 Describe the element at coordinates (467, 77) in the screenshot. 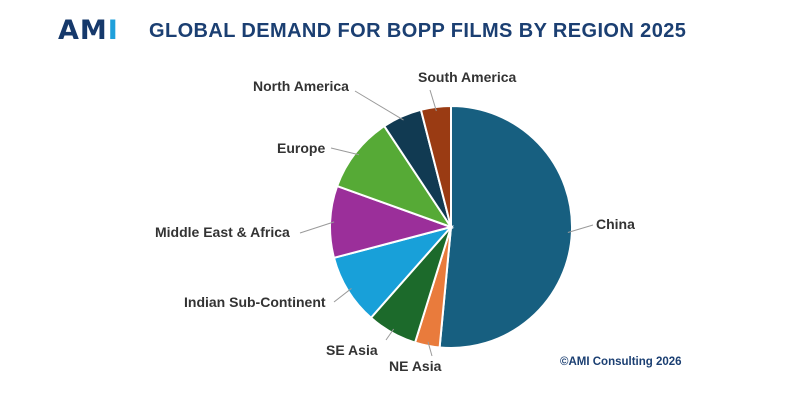

I see `slice-label-south-america: South America` at that location.